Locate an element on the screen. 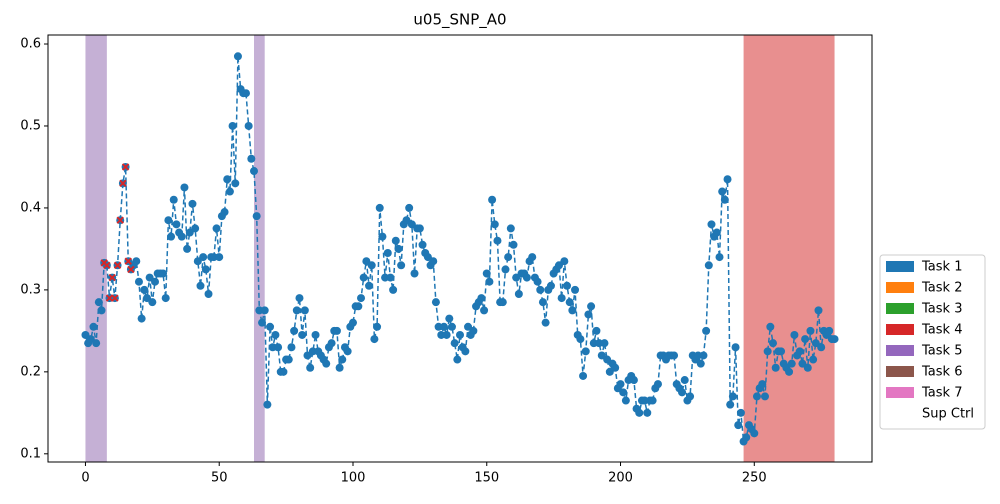 This screenshot has height=504, width=1000. y-tick-label: 0.4 is located at coordinates (30, 207).